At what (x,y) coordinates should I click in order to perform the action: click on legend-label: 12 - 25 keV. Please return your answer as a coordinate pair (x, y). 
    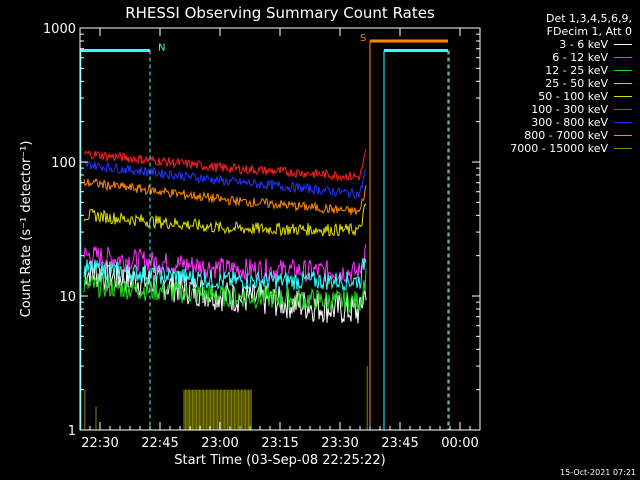
    Looking at the image, I should click on (576, 70).